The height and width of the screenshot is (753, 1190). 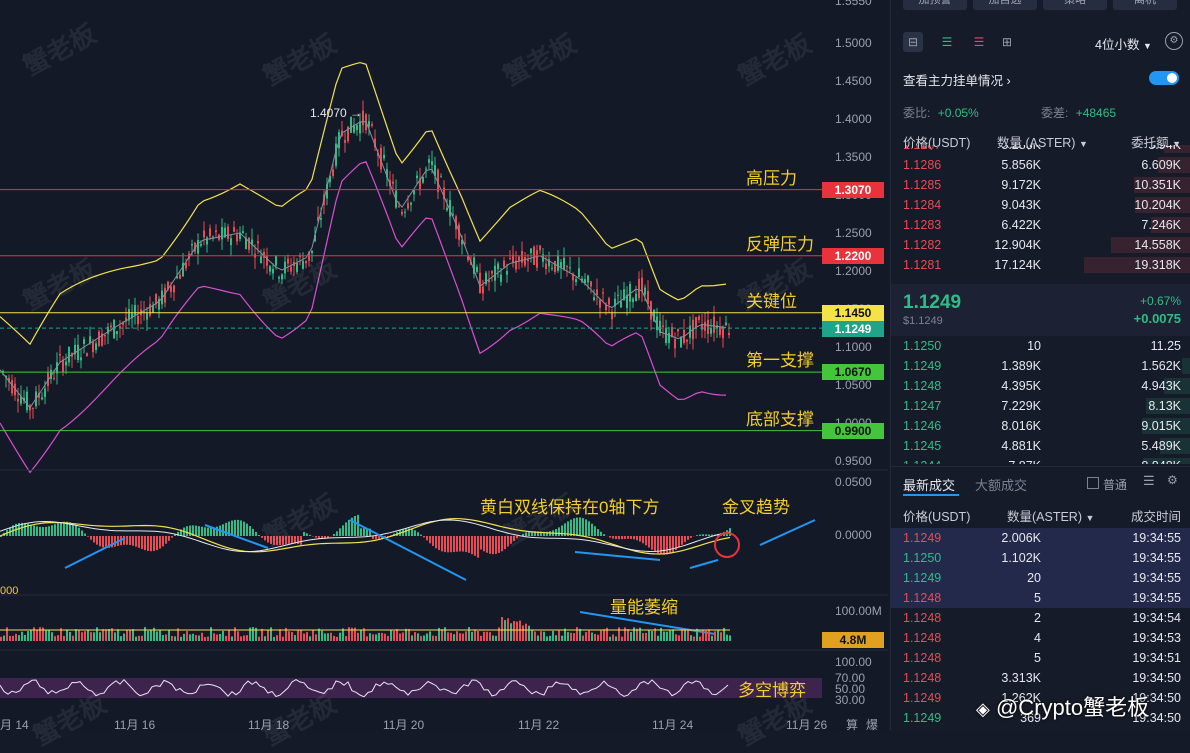 I want to click on orderbook-total: 5.94K, so click(x=1164, y=150).